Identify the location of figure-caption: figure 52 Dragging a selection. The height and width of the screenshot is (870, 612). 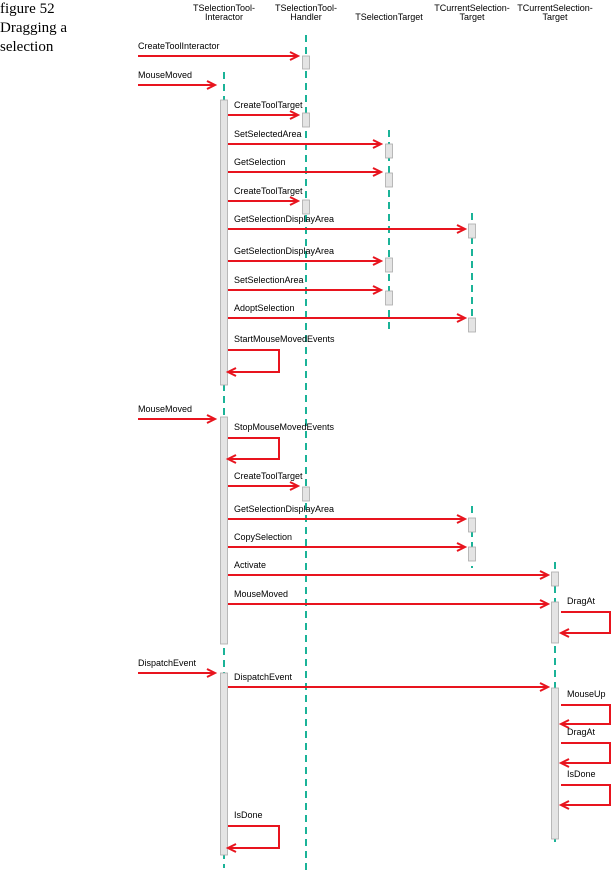
(40, 28).